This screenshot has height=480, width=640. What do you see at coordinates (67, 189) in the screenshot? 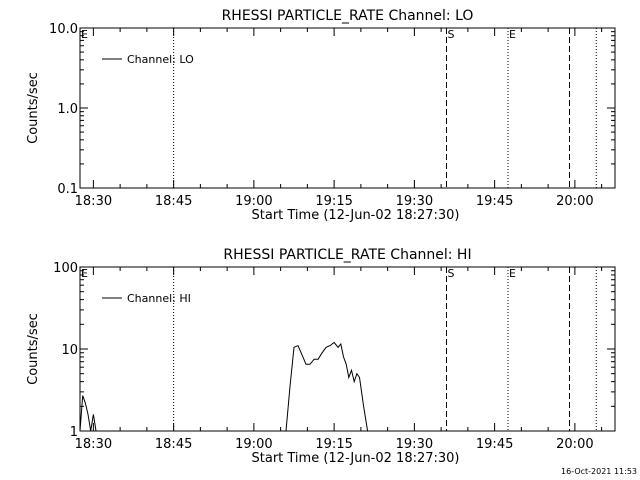
I see `y-tick-label: 0.1` at bounding box center [67, 189].